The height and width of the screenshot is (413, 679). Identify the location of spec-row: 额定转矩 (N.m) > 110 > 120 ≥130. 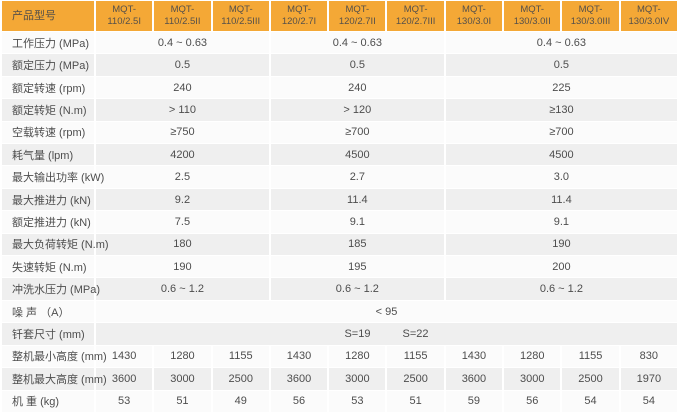
(339, 110).